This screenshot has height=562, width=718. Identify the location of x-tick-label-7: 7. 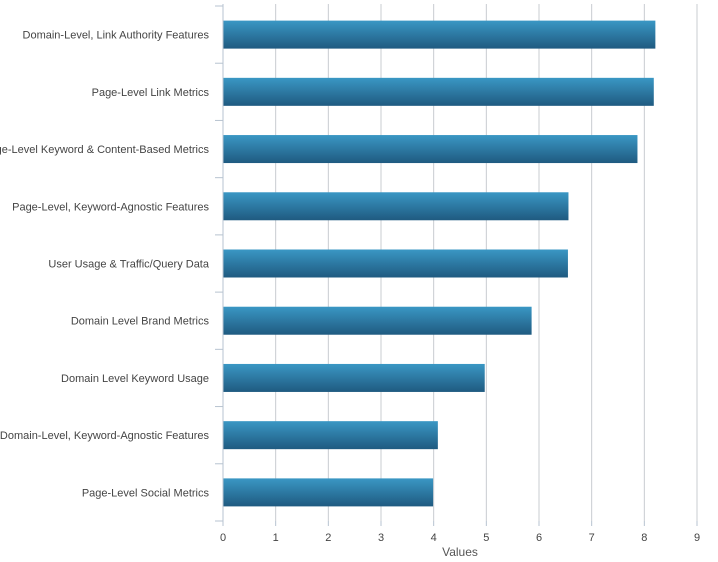
(592, 538).